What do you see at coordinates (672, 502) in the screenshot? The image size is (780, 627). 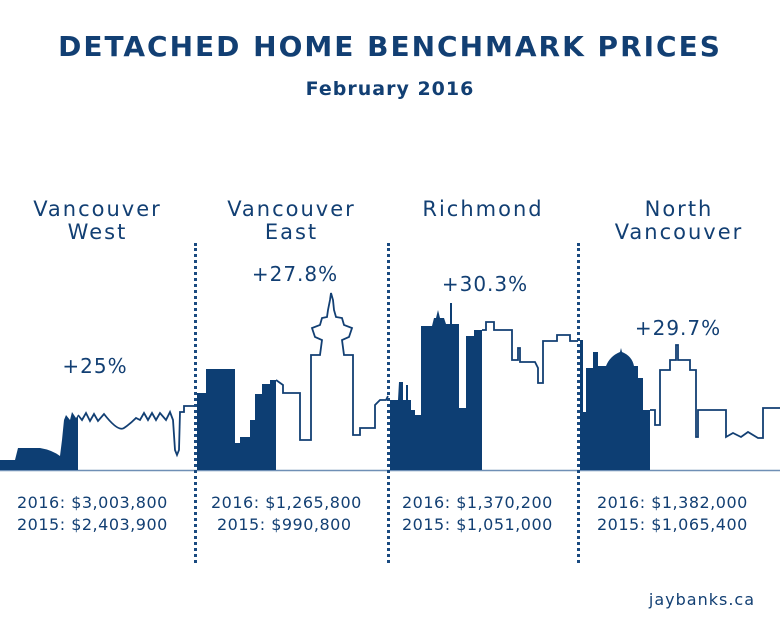 I see `price-2016: 2016: $1,382,000` at bounding box center [672, 502].